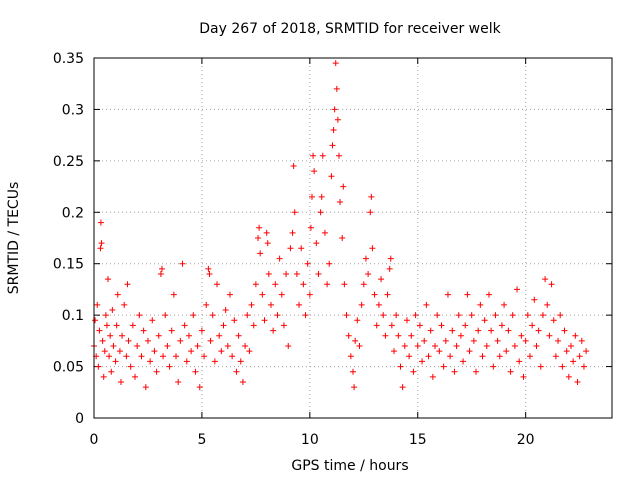 Image resolution: width=640 pixels, height=480 pixels. I want to click on y-tick-label: 0.2, so click(73, 213).